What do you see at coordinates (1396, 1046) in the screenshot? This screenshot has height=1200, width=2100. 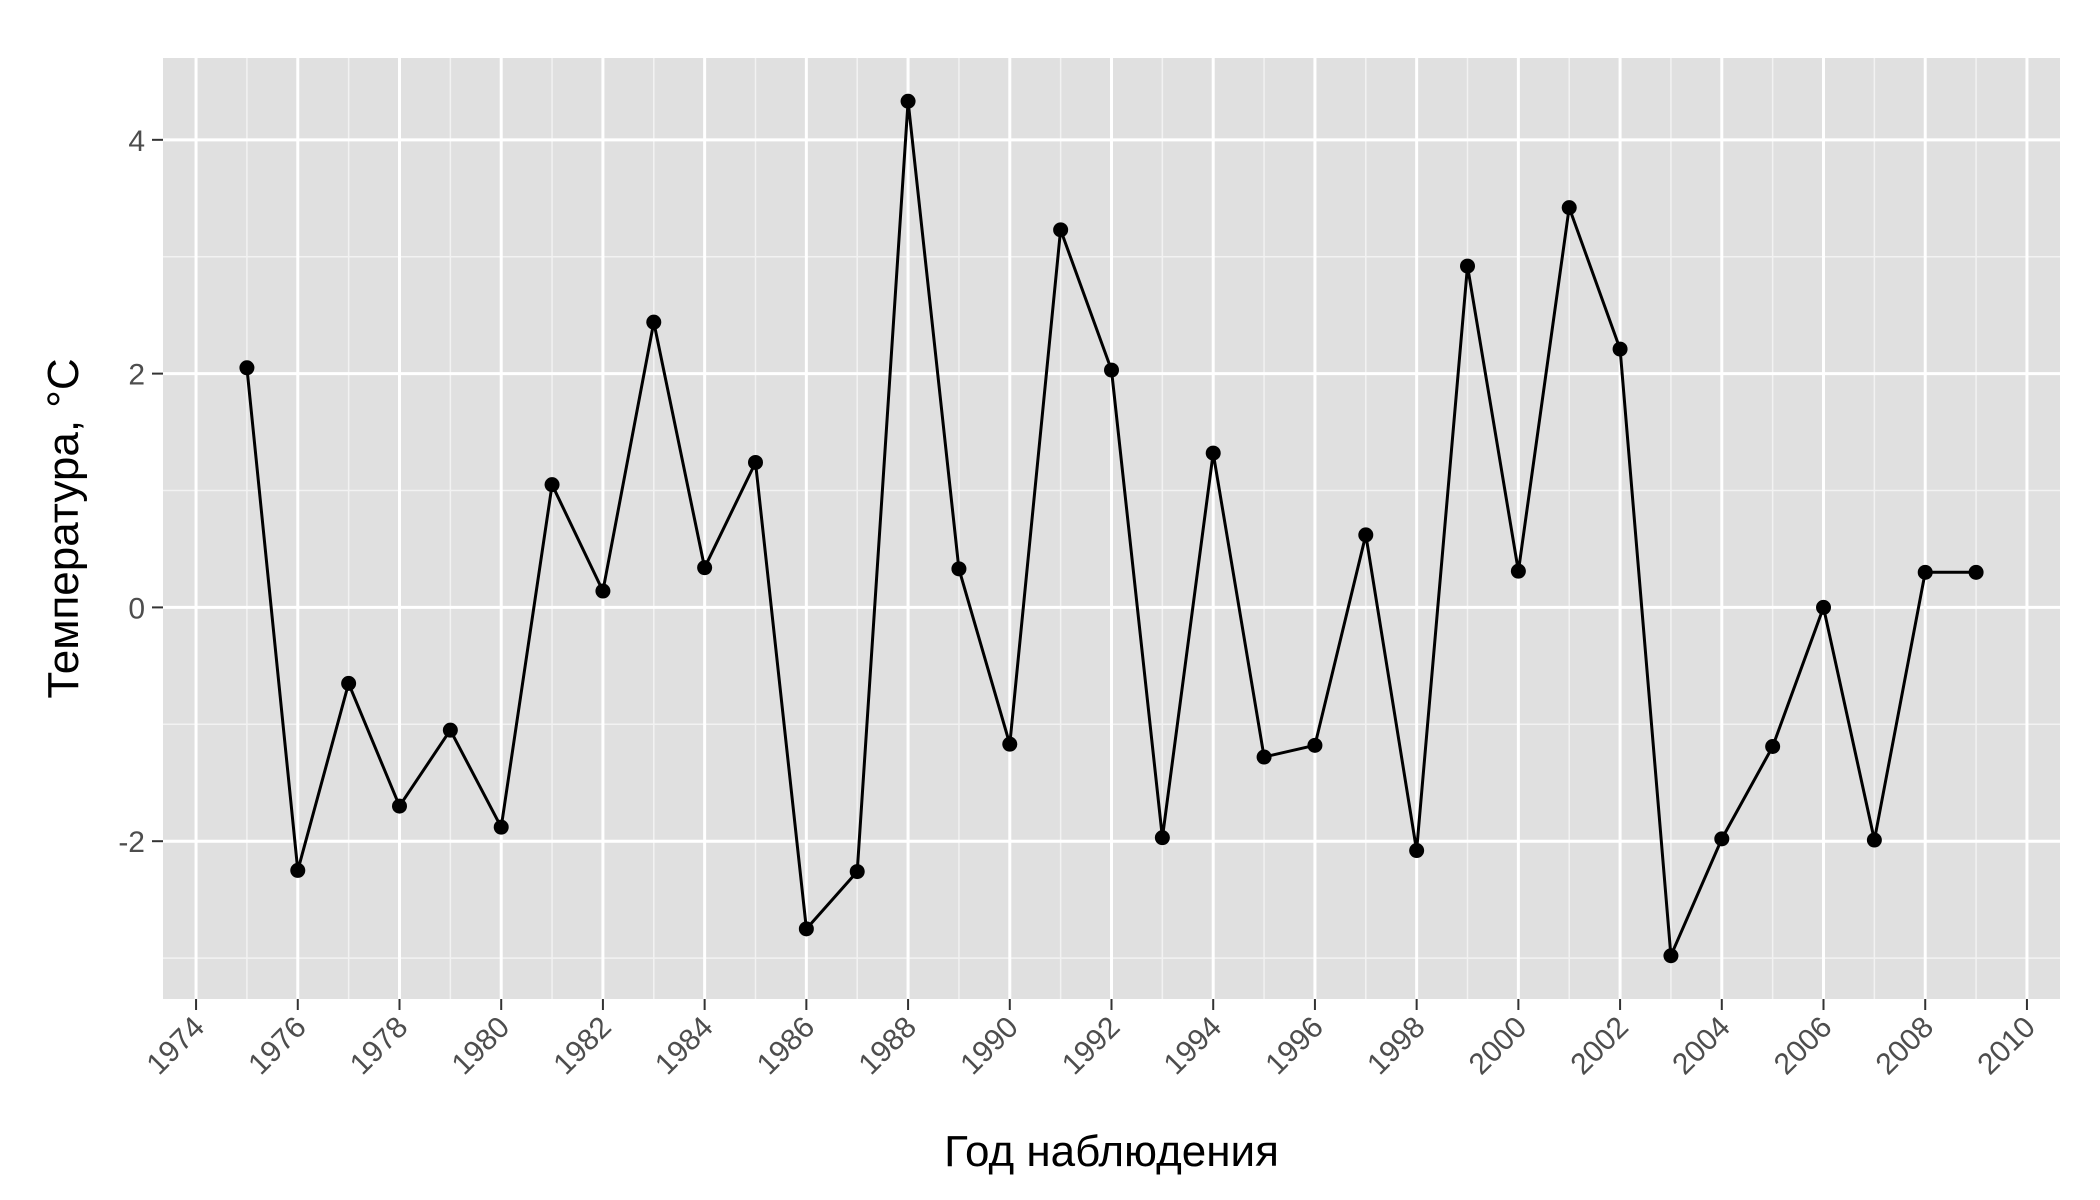 I see `x-tick-label: 1998` at bounding box center [1396, 1046].